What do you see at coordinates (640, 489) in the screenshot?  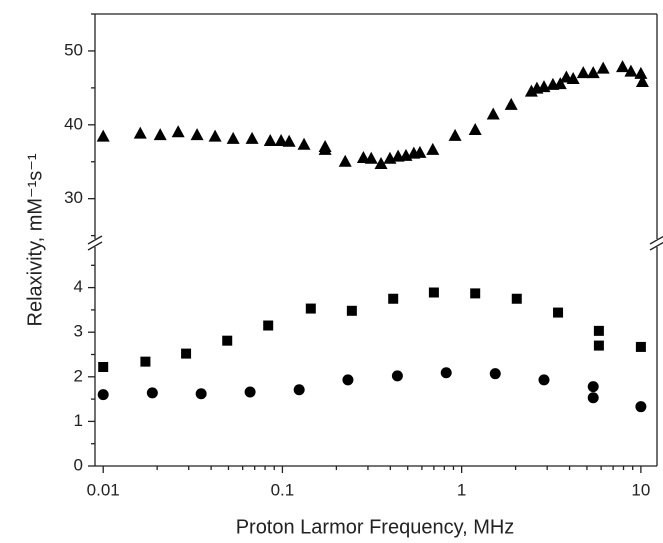 I see `x-tick-label: 10` at bounding box center [640, 489].